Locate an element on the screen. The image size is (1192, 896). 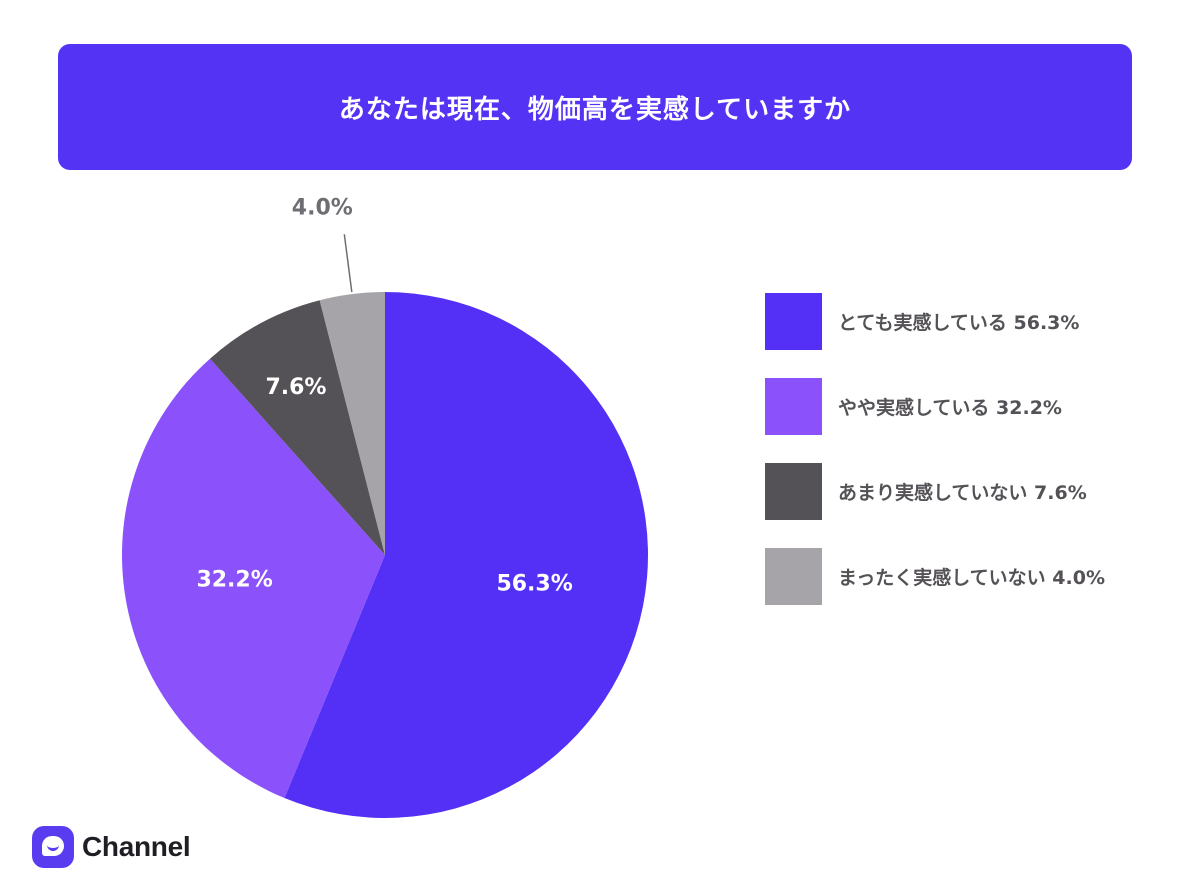
data-label-1: 32.2% is located at coordinates (234, 579).